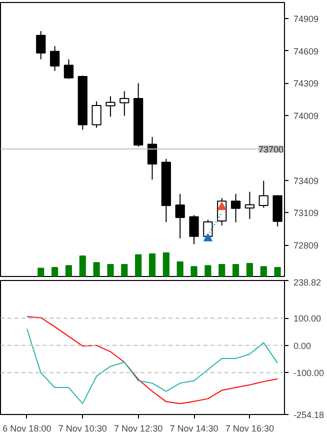  I want to click on x-tick-label: 7 Nov 12:30, so click(138, 429).